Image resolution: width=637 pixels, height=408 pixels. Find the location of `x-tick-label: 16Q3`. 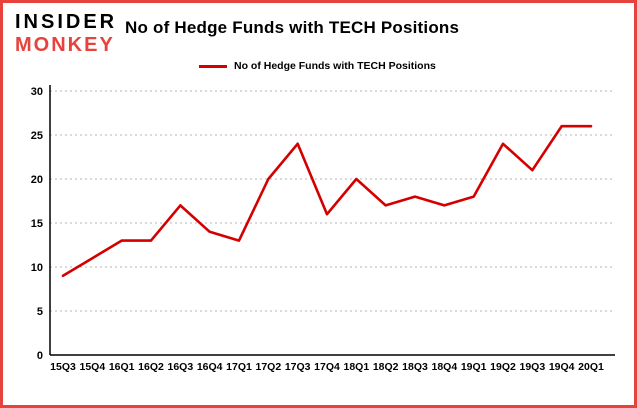

x-tick-label: 16Q3 is located at coordinates (180, 367).